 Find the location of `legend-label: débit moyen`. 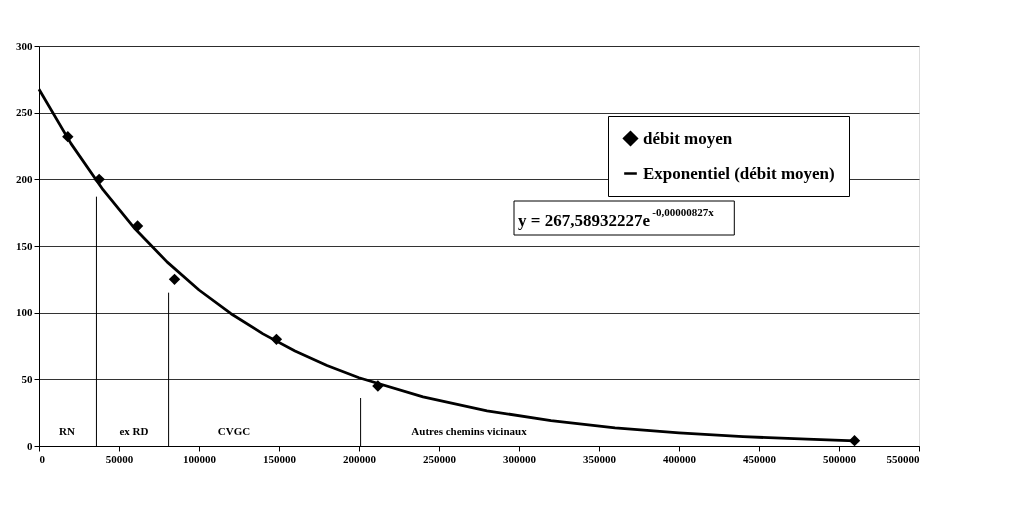

legend-label: débit moyen is located at coordinates (688, 138).